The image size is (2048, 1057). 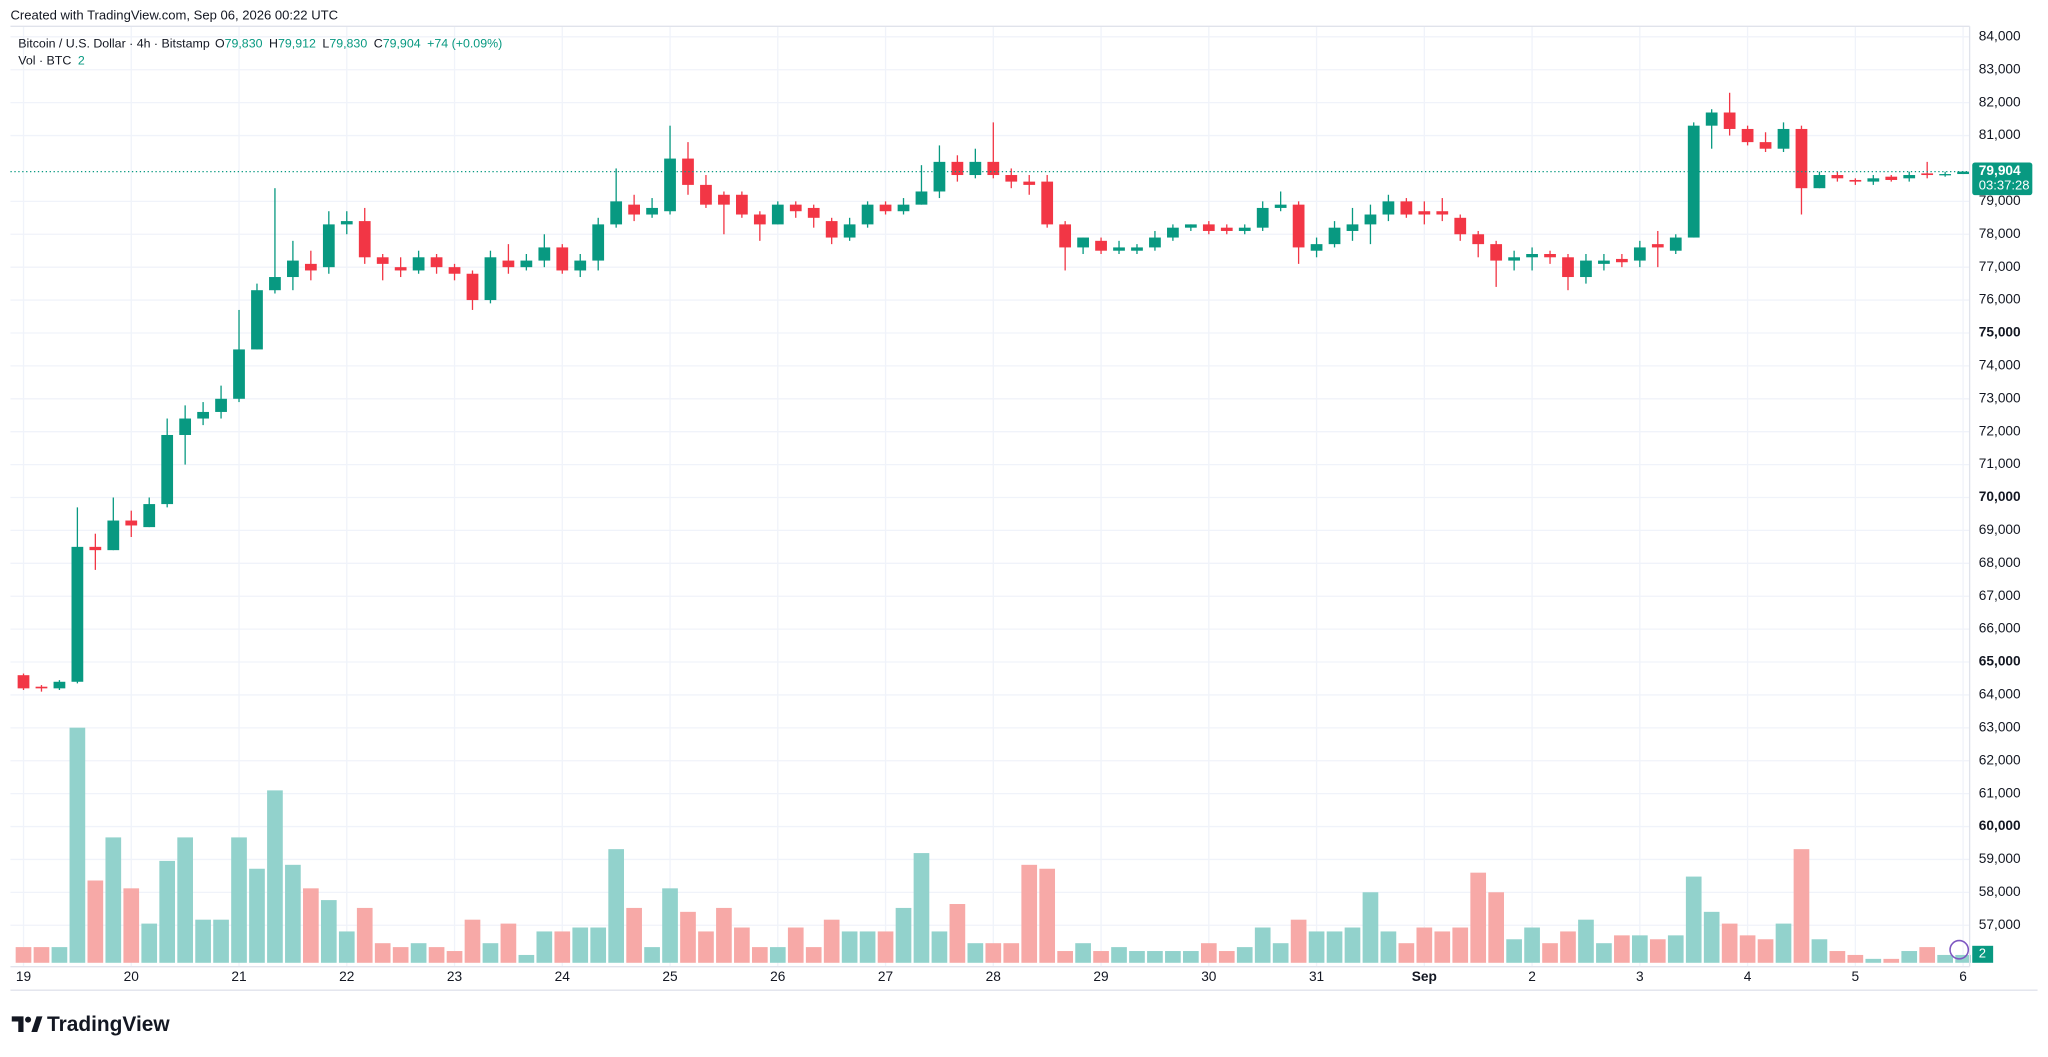 What do you see at coordinates (778, 976) in the screenshot?
I see `x-tick-label: 26` at bounding box center [778, 976].